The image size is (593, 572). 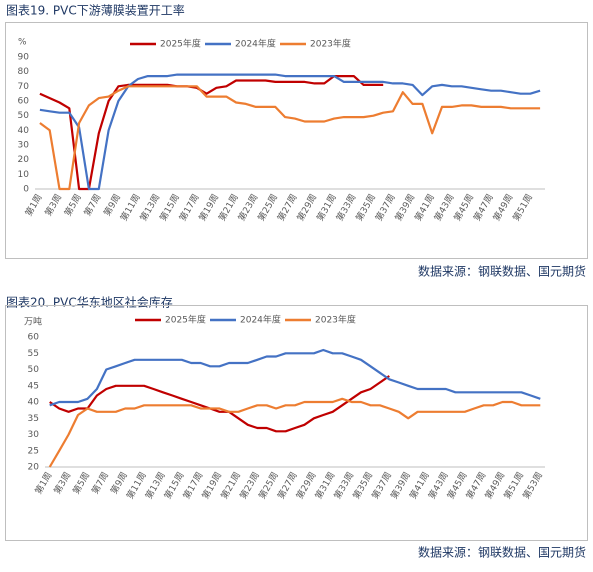 What do you see at coordinates (24, 175) in the screenshot?
I see `y-tick-label: 10` at bounding box center [24, 175].